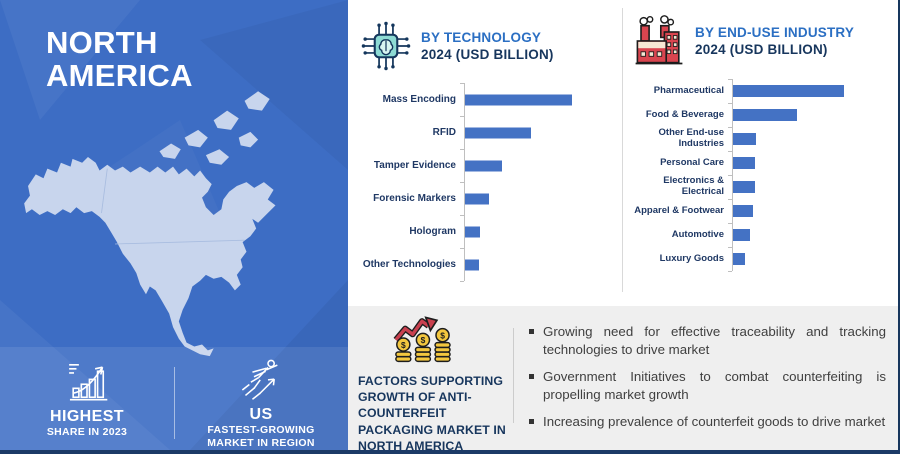 The width and height of the screenshot is (900, 454). I want to click on chart-row: Other End-use Industries, so click(763, 138).